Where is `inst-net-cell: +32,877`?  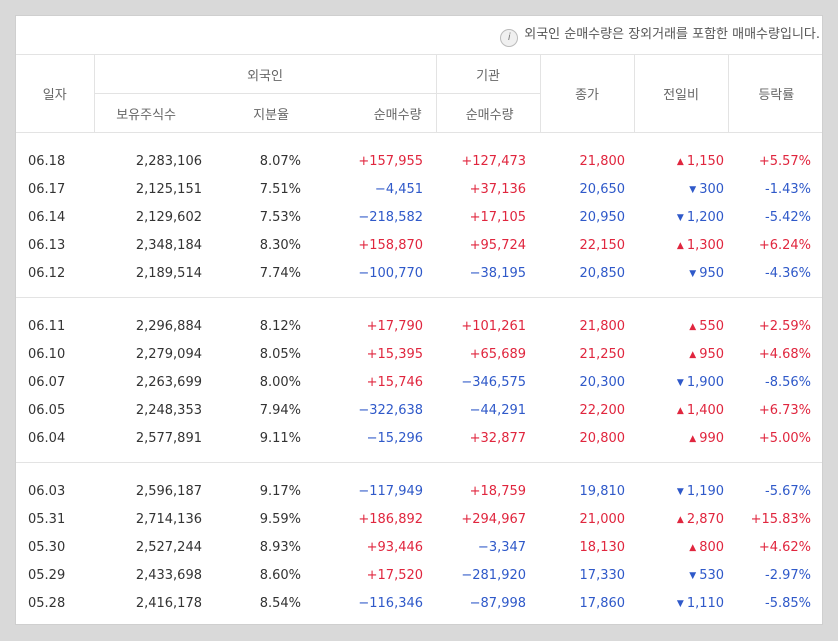 inst-net-cell: +32,877 is located at coordinates (498, 438).